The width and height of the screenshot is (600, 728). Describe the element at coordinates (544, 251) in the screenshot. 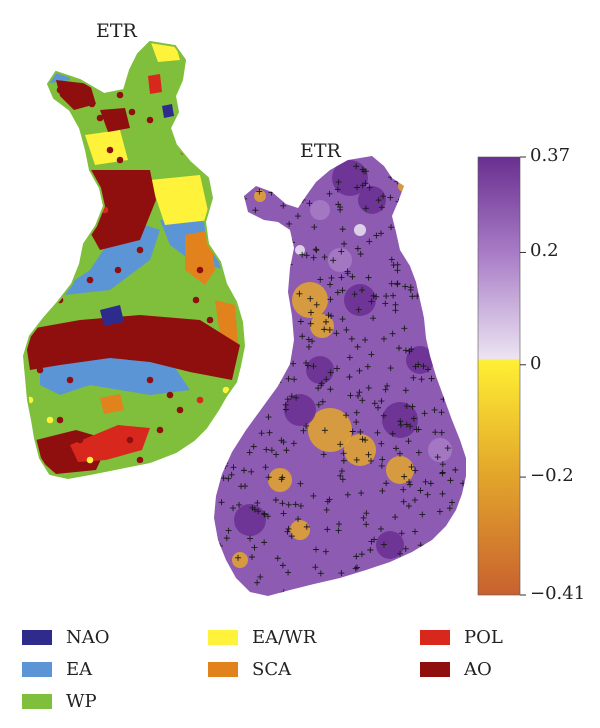

I see `colorbar-tick-label: 0.2` at that location.